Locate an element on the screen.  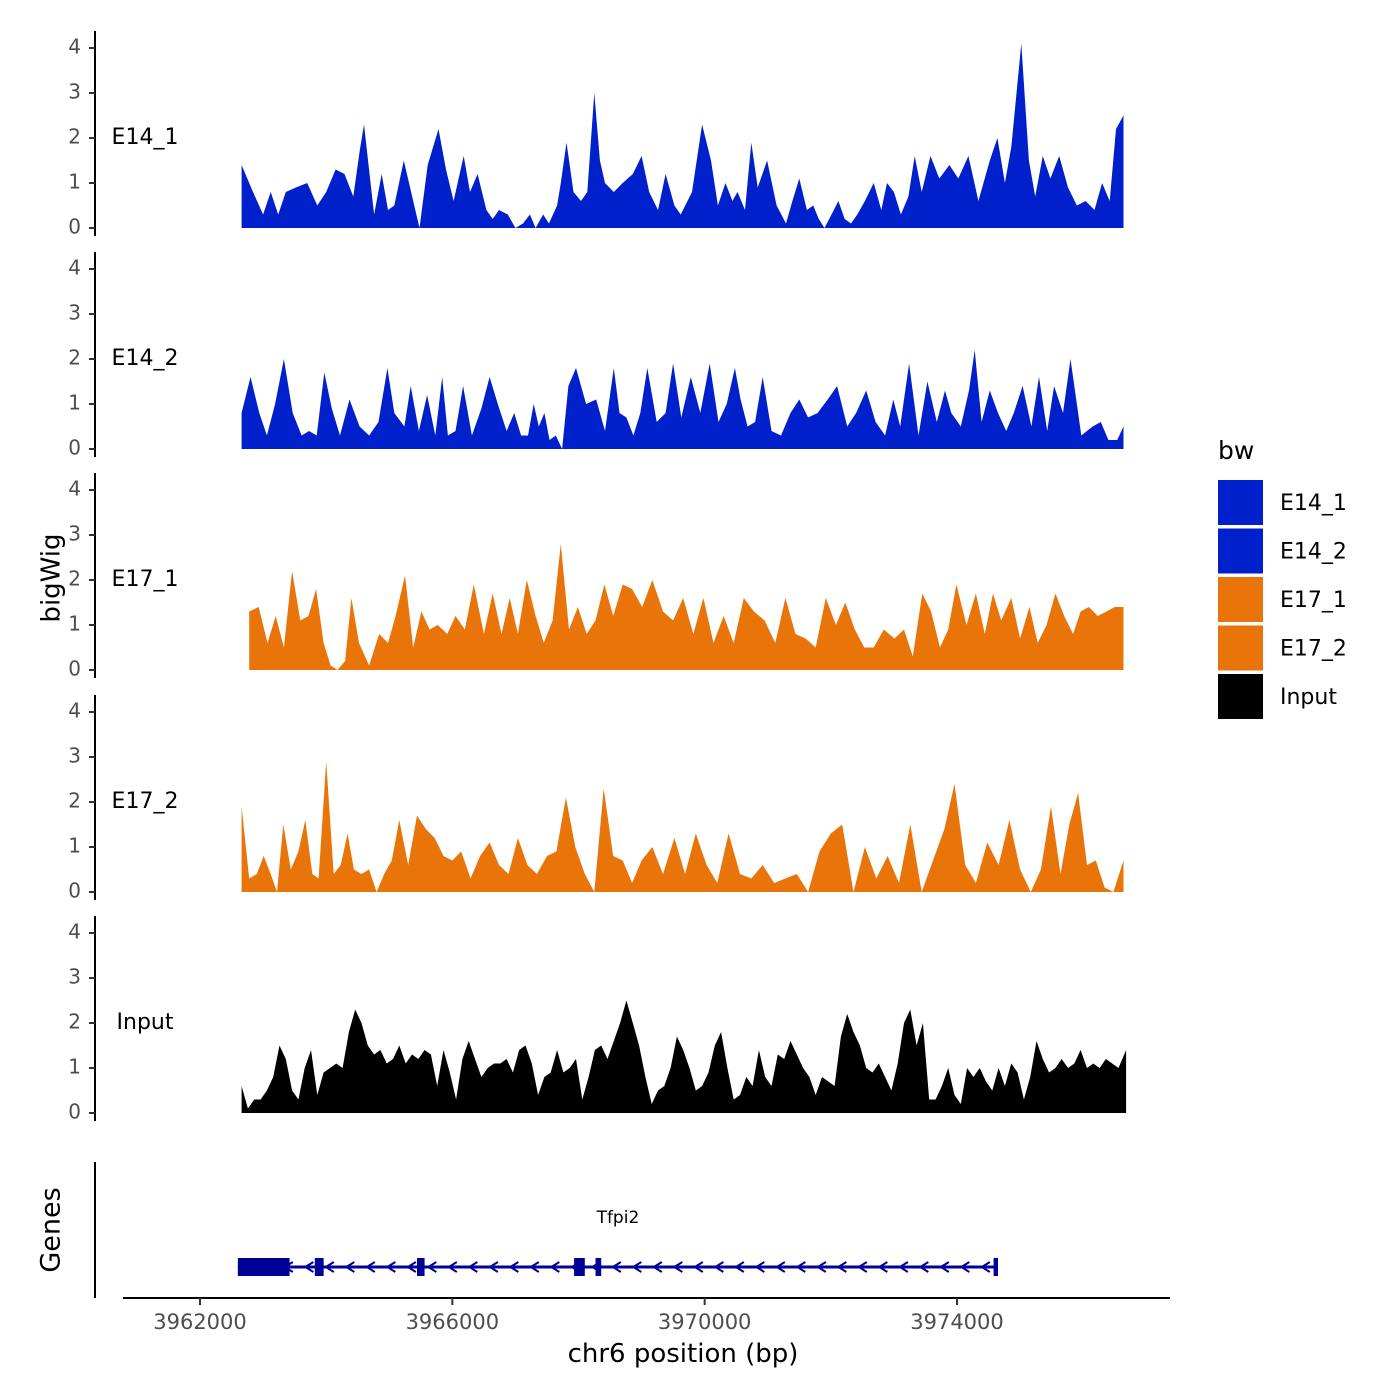
legend-label: Input is located at coordinates (1308, 697).